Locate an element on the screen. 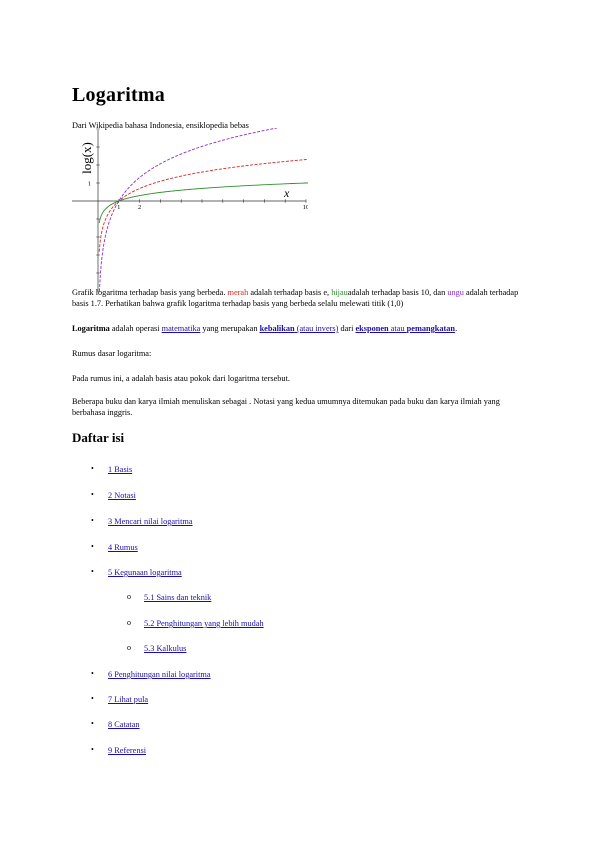 This screenshot has width=595, height=842. tick-label-y-1: 1 is located at coordinates (89, 184).